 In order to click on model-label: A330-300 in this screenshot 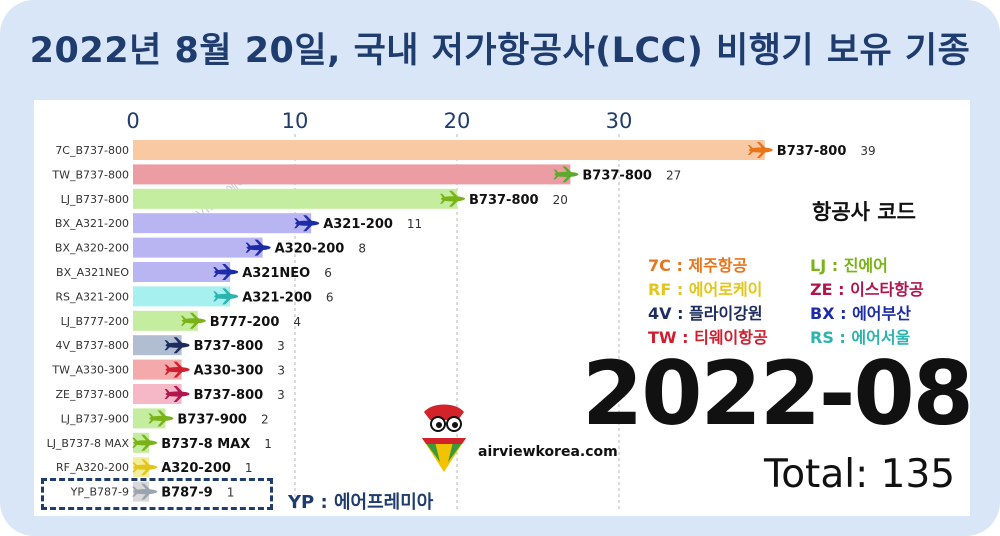, I will do `click(229, 371)`.